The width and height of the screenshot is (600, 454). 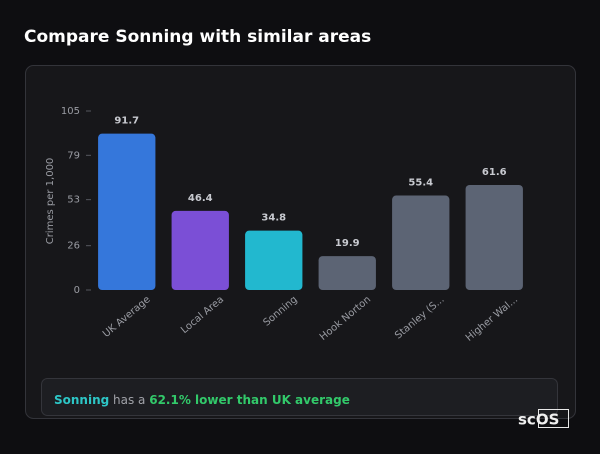 What do you see at coordinates (50, 201) in the screenshot?
I see `y-axis-label: Crimes per 1,000` at bounding box center [50, 201].